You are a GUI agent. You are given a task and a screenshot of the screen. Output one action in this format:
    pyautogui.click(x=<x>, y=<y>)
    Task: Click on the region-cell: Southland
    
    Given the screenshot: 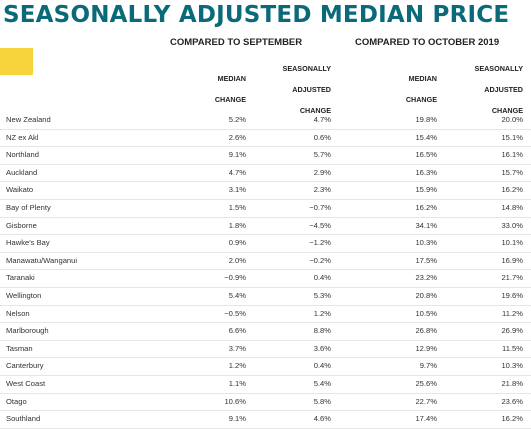 What is the action you would take?
    pyautogui.click(x=23, y=419)
    